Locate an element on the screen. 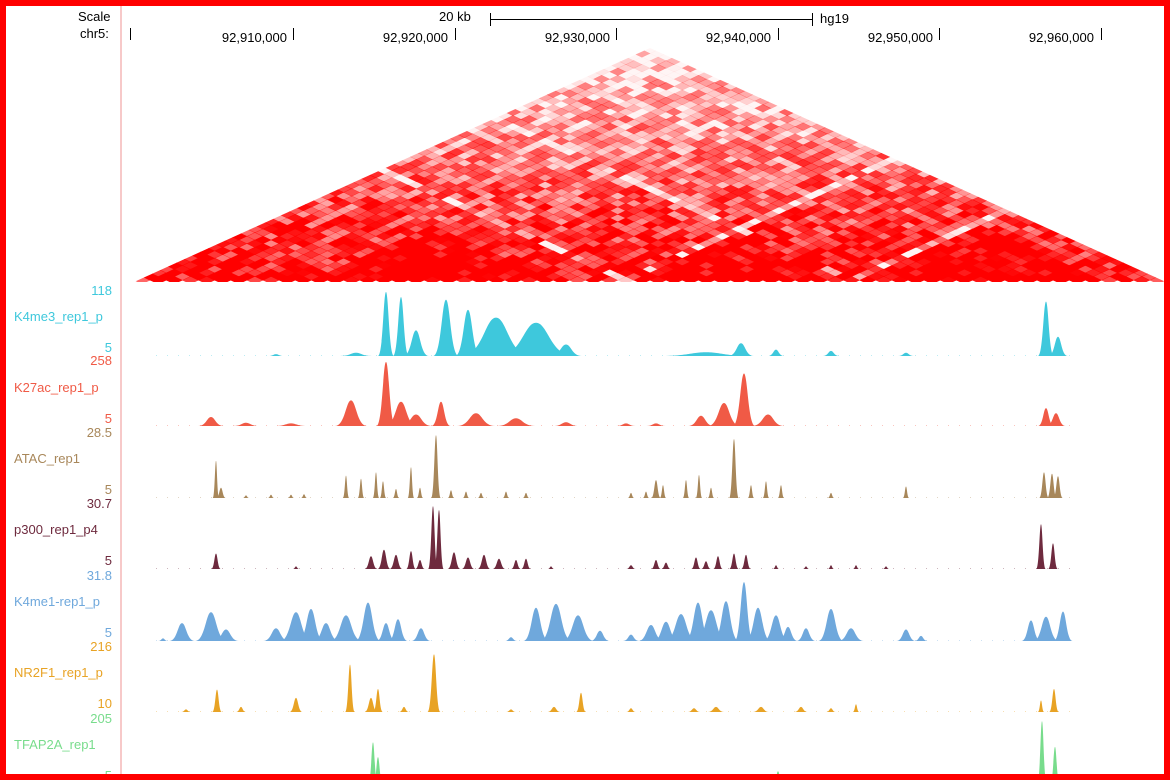 The height and width of the screenshot is (780, 1170). track-4-min: 5 is located at coordinates (108, 632).